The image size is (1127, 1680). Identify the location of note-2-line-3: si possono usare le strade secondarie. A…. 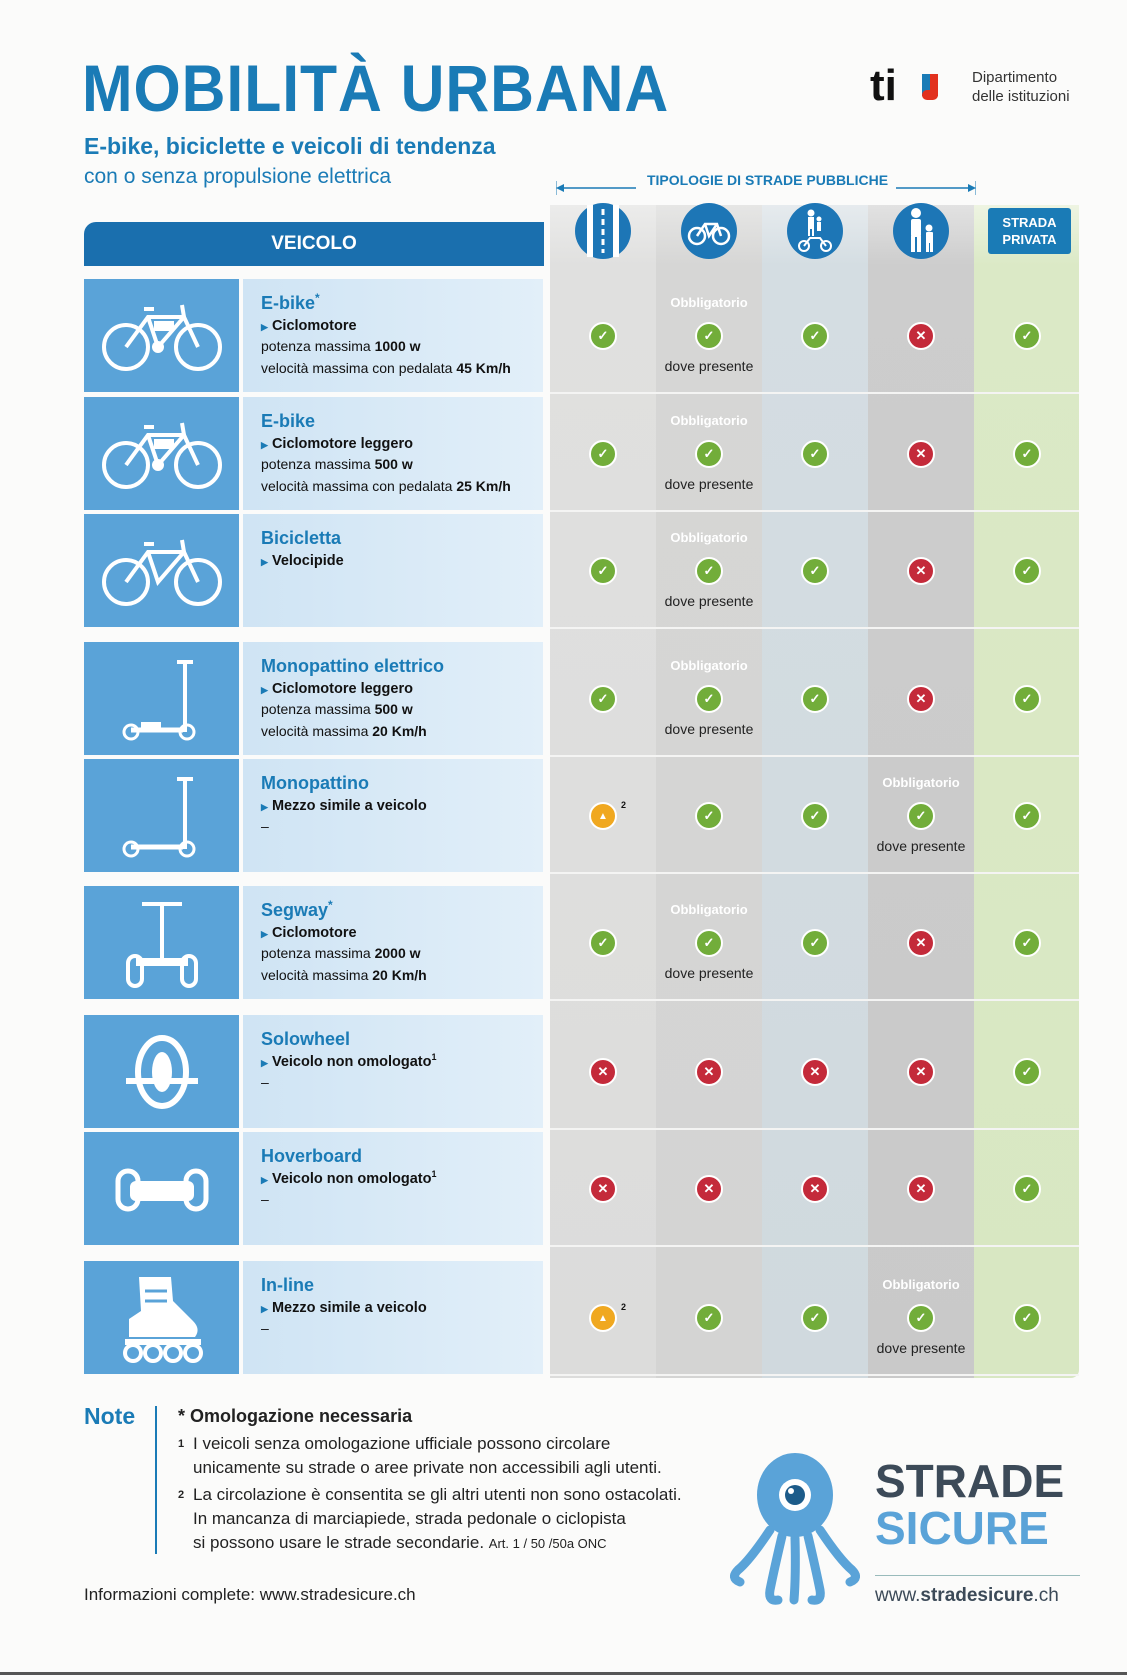
(400, 1543).